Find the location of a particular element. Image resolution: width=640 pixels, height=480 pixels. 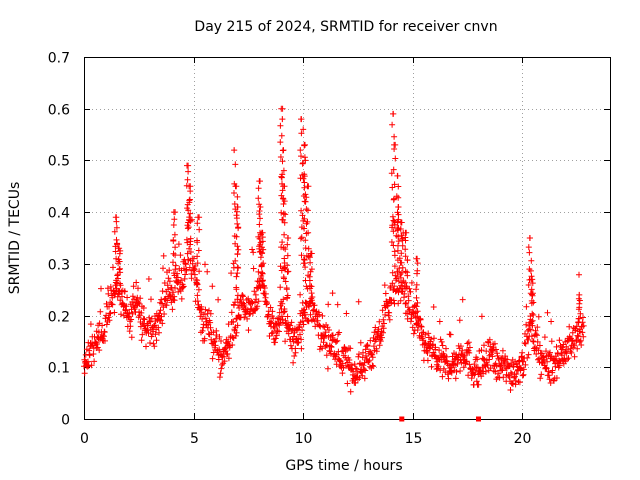

y-axis-label: SRMTID / TECUs is located at coordinates (15, 238).